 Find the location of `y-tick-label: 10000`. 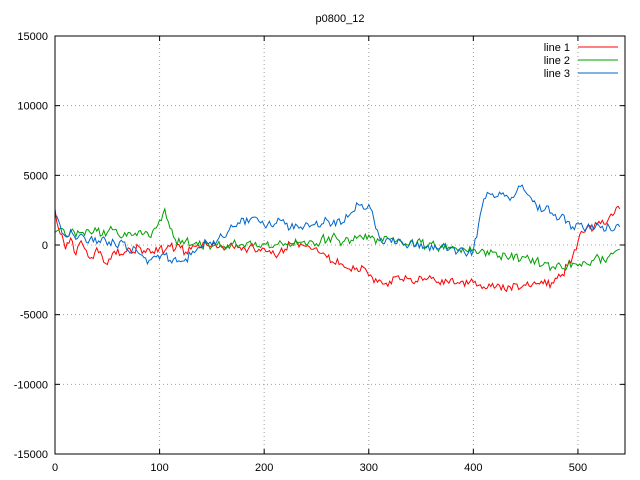

y-tick-label: 10000 is located at coordinates (32, 107).